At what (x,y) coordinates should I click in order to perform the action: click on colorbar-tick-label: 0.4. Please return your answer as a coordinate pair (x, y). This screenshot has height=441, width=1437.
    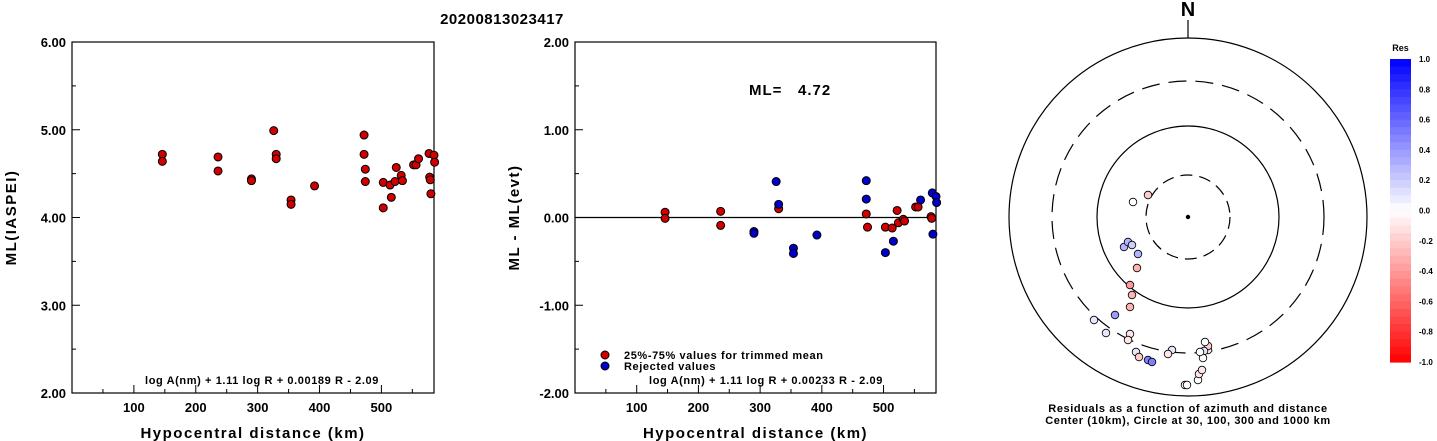
    Looking at the image, I should click on (1425, 150).